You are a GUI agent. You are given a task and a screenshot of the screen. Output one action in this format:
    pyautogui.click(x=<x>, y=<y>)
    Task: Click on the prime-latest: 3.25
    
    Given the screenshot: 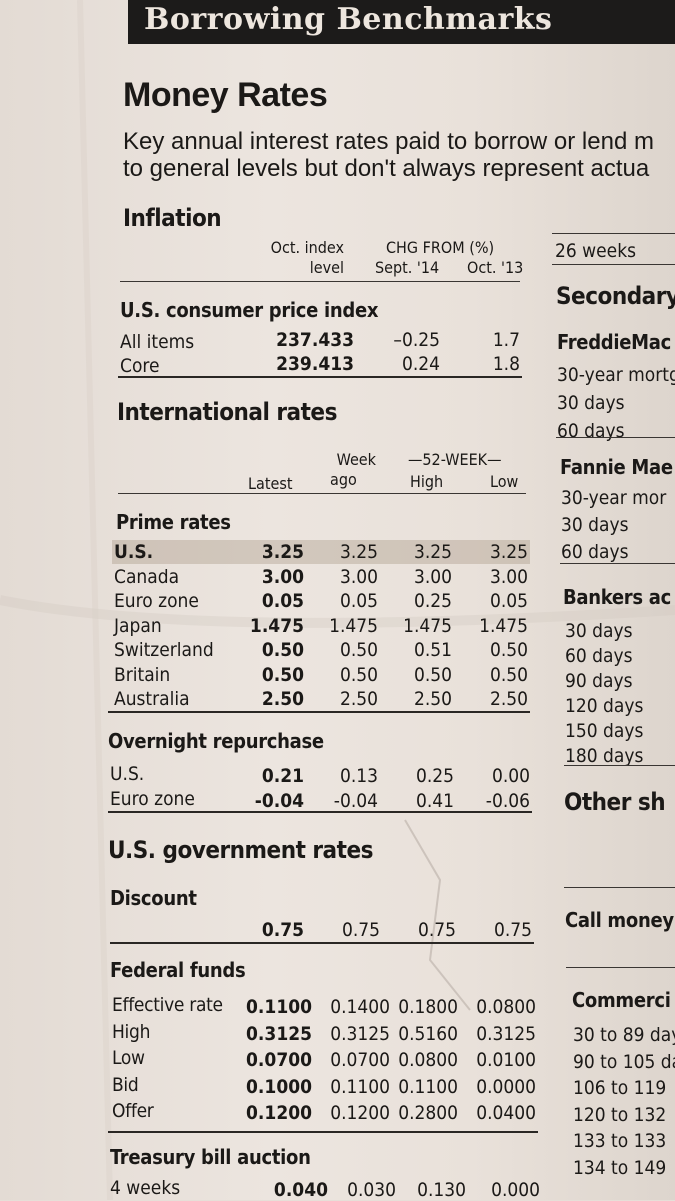 What is the action you would take?
    pyautogui.click(x=282, y=552)
    